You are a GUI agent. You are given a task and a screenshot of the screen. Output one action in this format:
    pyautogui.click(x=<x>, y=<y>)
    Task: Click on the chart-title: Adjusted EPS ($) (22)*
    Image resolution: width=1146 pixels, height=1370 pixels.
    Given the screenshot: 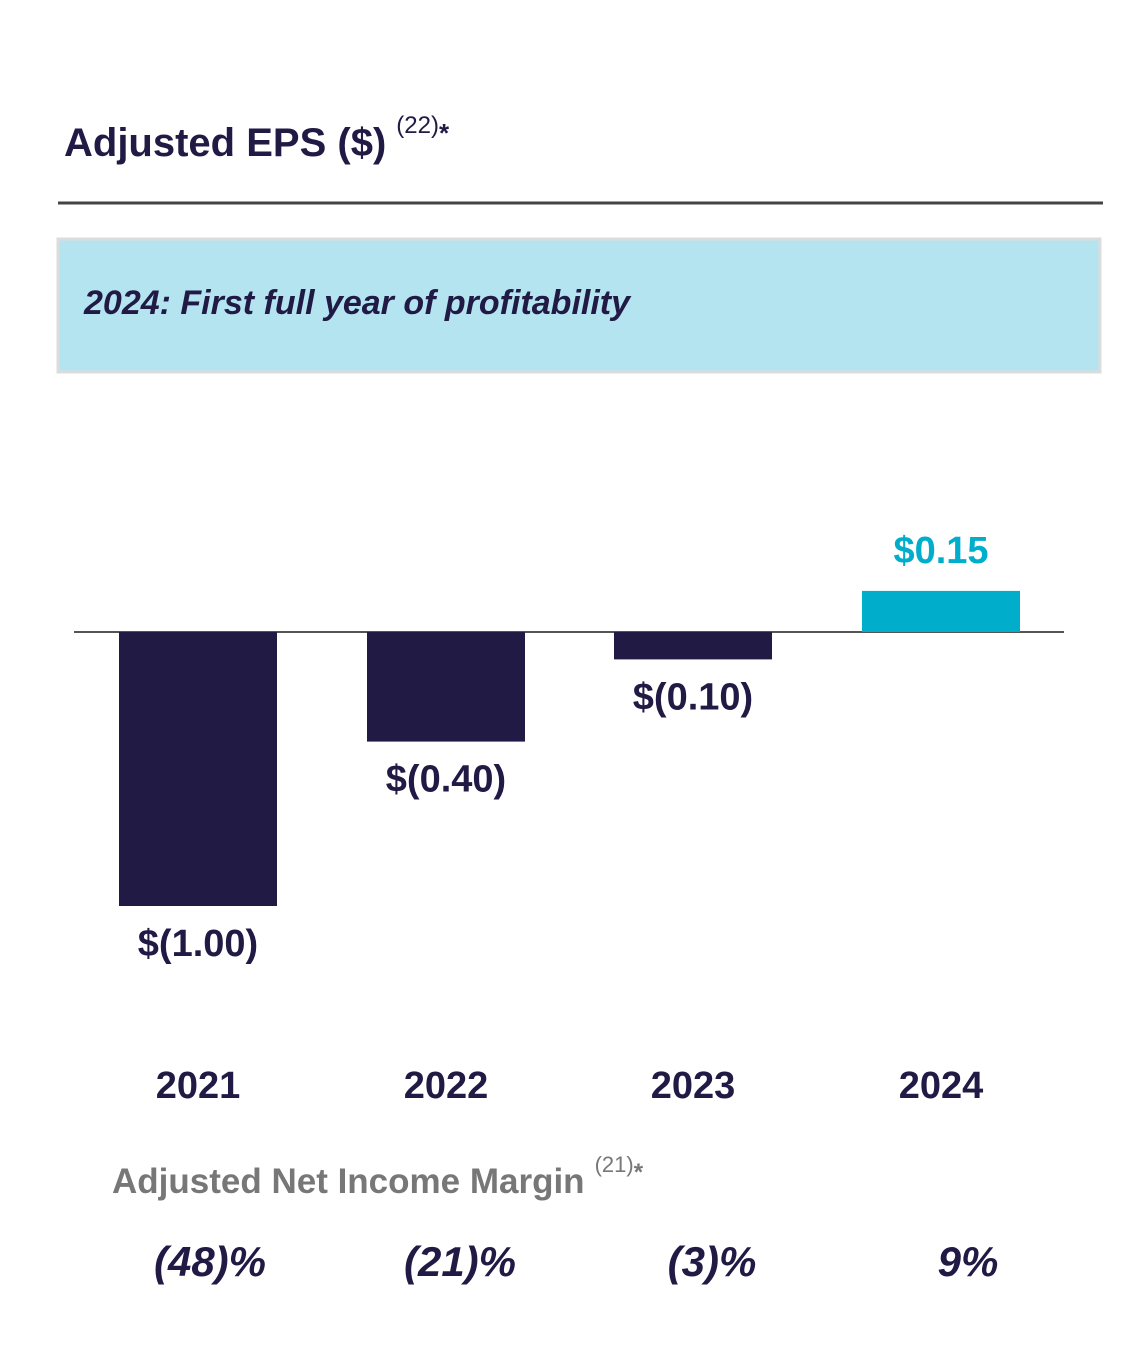 What is the action you would take?
    pyautogui.click(x=257, y=138)
    